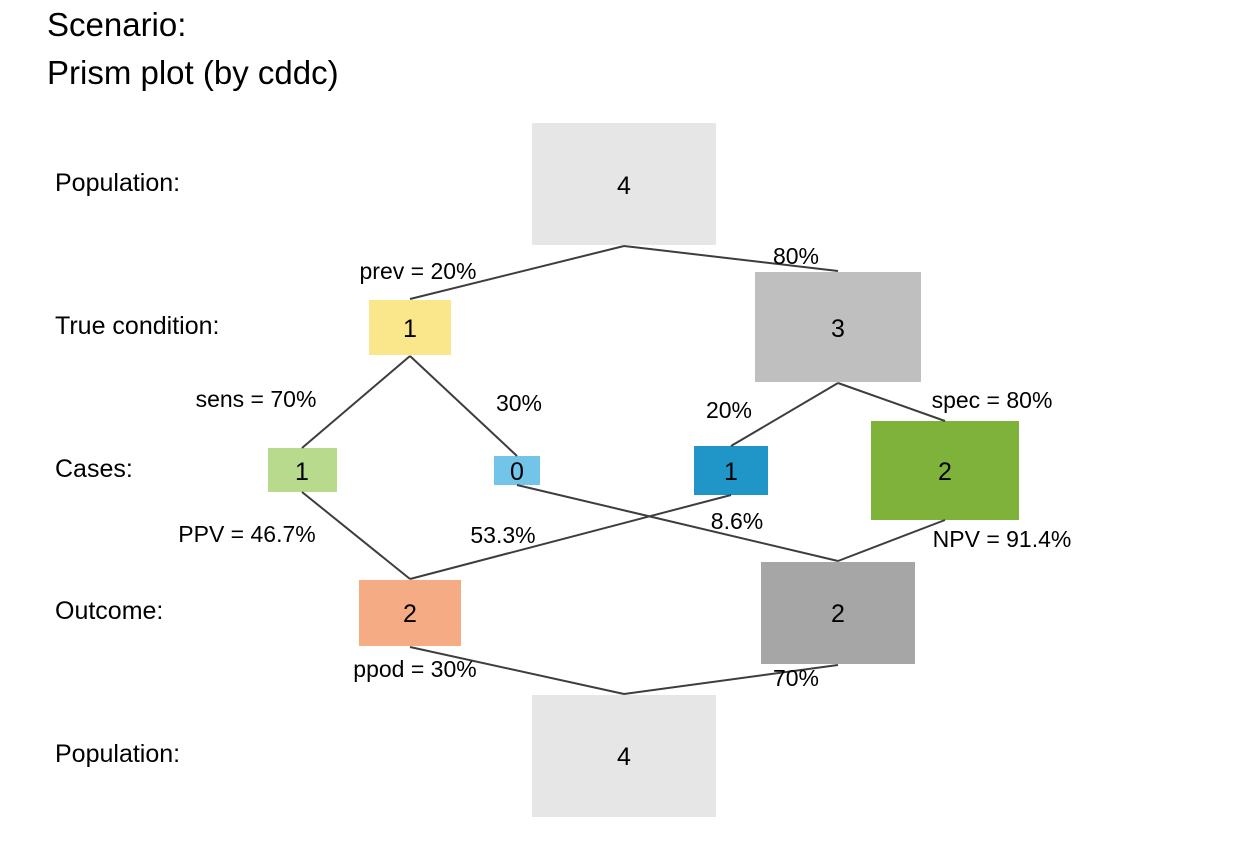 This screenshot has width=1248, height=864. Describe the element at coordinates (117, 754) in the screenshot. I see `row-label-population-bottom: Population:` at that location.